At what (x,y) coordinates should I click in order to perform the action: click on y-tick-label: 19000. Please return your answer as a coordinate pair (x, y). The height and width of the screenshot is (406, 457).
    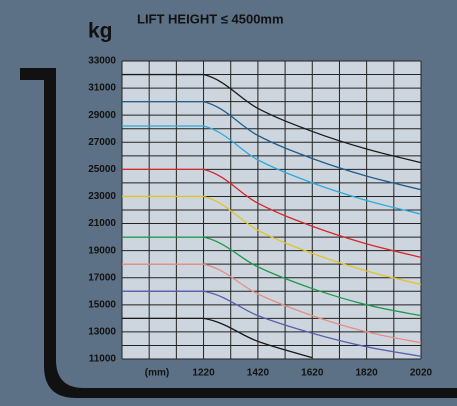
    Looking at the image, I should click on (102, 250).